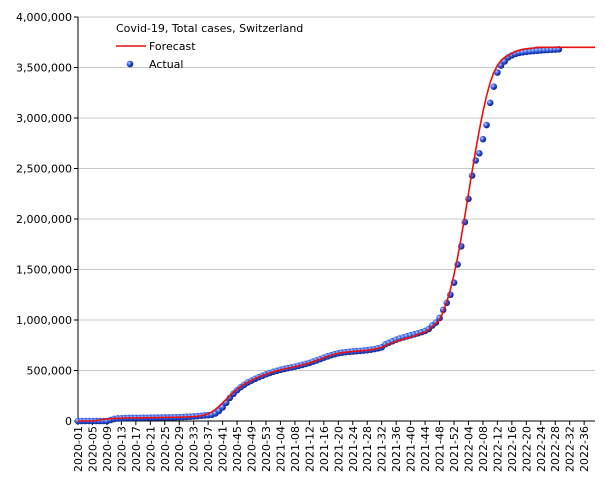 The width and height of the screenshot is (605, 480). Describe the element at coordinates (411, 449) in the screenshot. I see `x-tick-label: 2021-40` at that location.